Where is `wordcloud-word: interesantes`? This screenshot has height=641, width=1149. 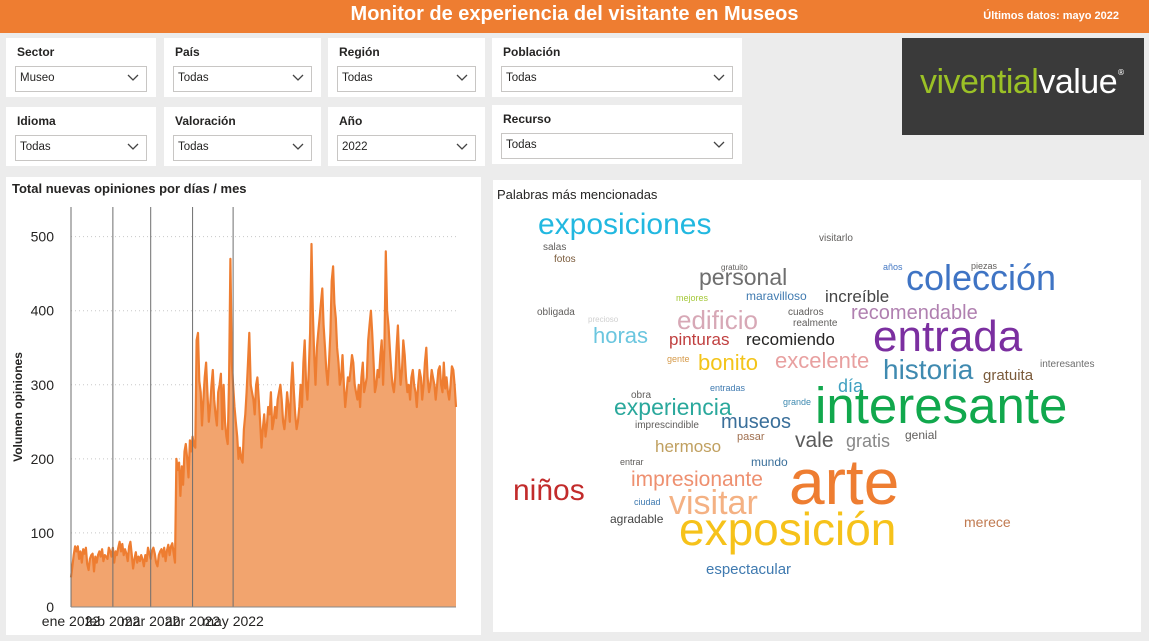
wordcloud-word: interesantes is located at coordinates (1067, 364).